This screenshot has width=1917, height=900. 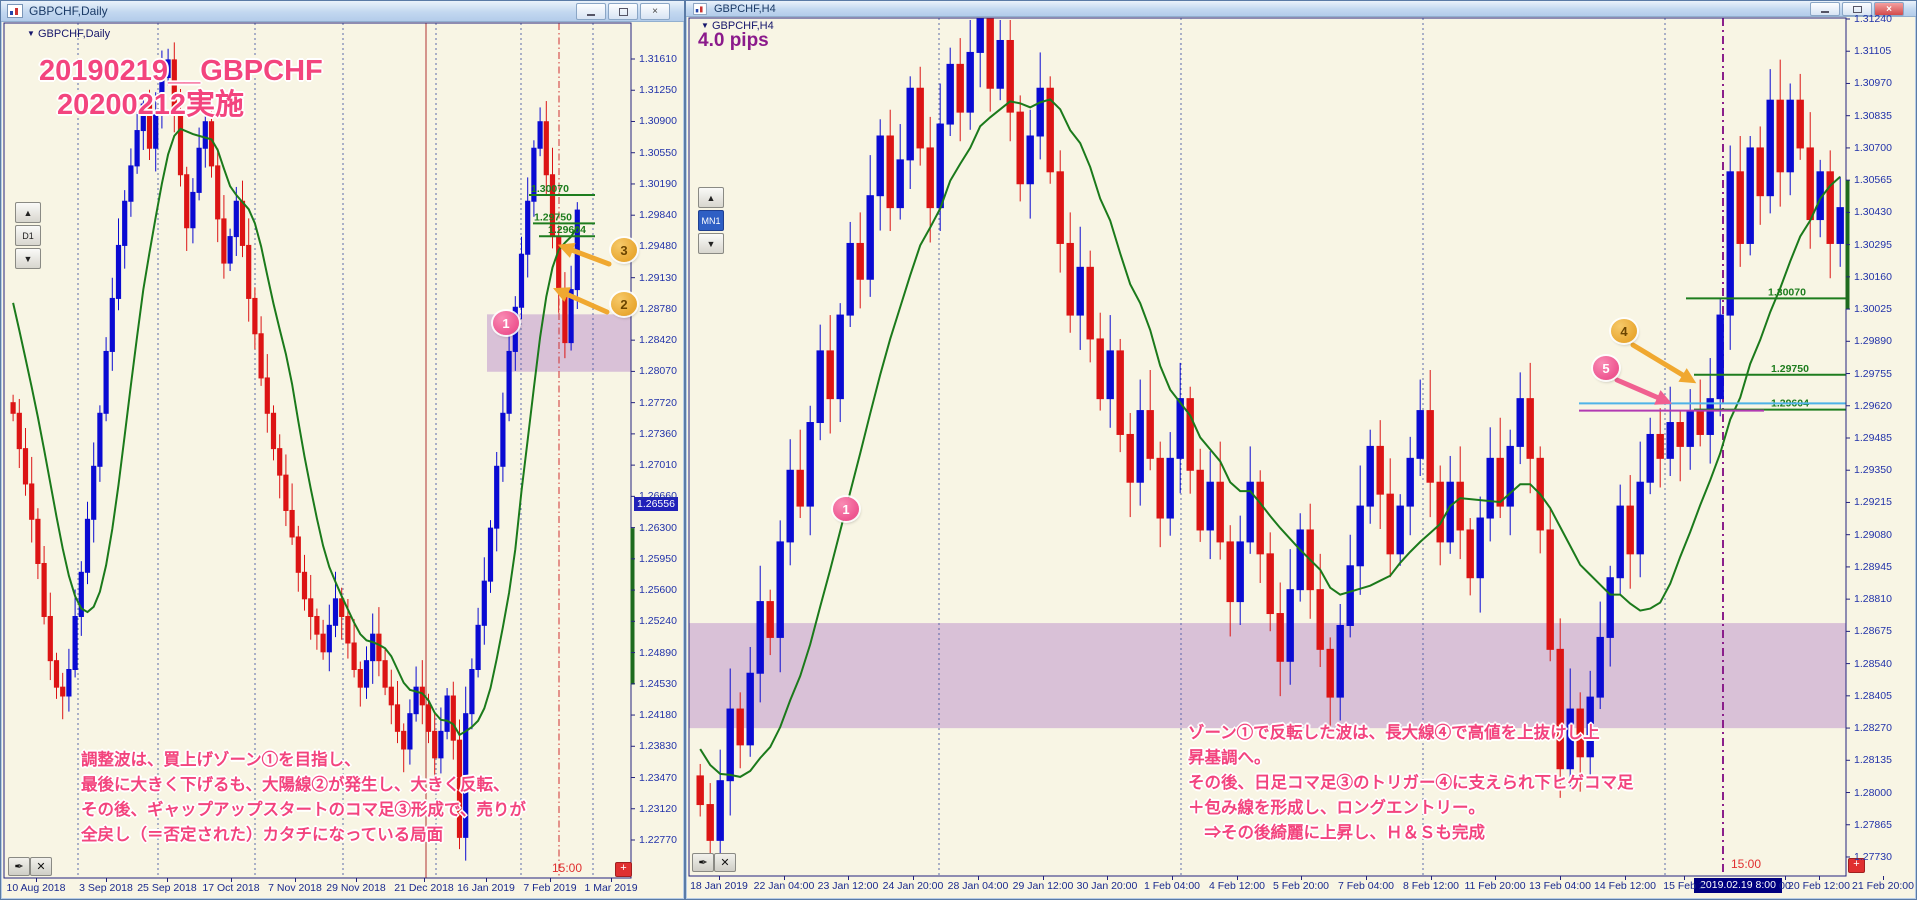 I want to click on svg-text: 1.30070, so click(x=1787, y=292).